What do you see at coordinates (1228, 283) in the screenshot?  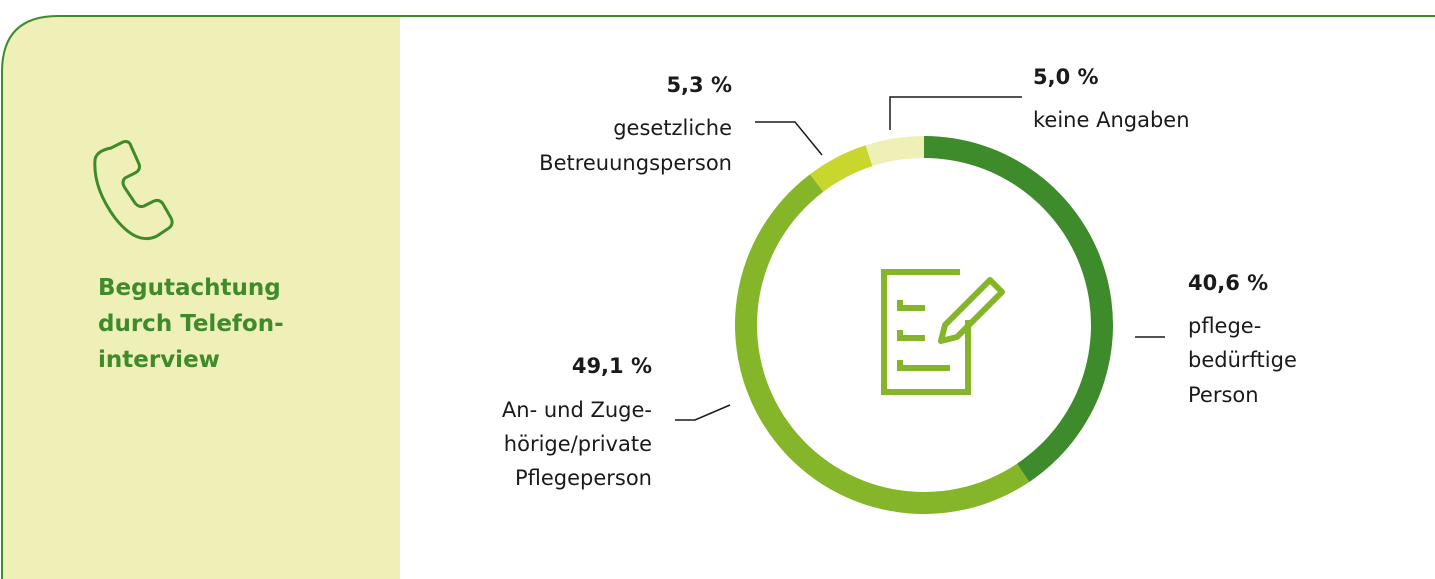 I see `value-label: 40,6 %` at bounding box center [1228, 283].